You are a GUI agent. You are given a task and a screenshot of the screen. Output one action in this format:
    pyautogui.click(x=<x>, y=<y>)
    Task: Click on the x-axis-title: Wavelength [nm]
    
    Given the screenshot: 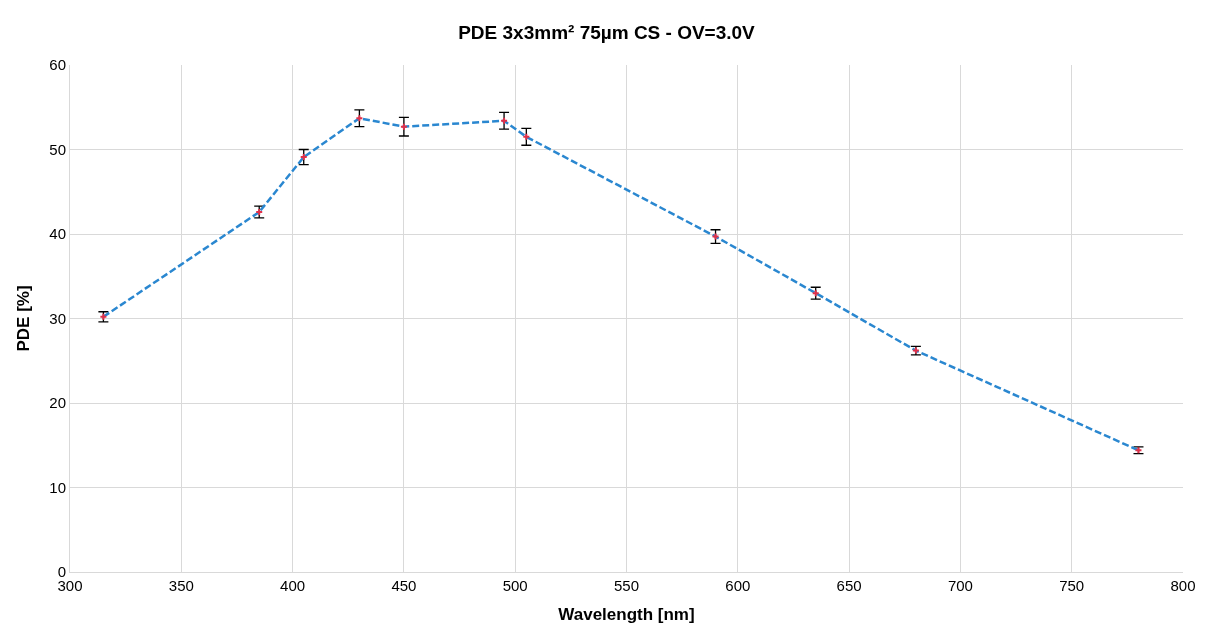 What is the action you would take?
    pyautogui.click(x=626, y=615)
    